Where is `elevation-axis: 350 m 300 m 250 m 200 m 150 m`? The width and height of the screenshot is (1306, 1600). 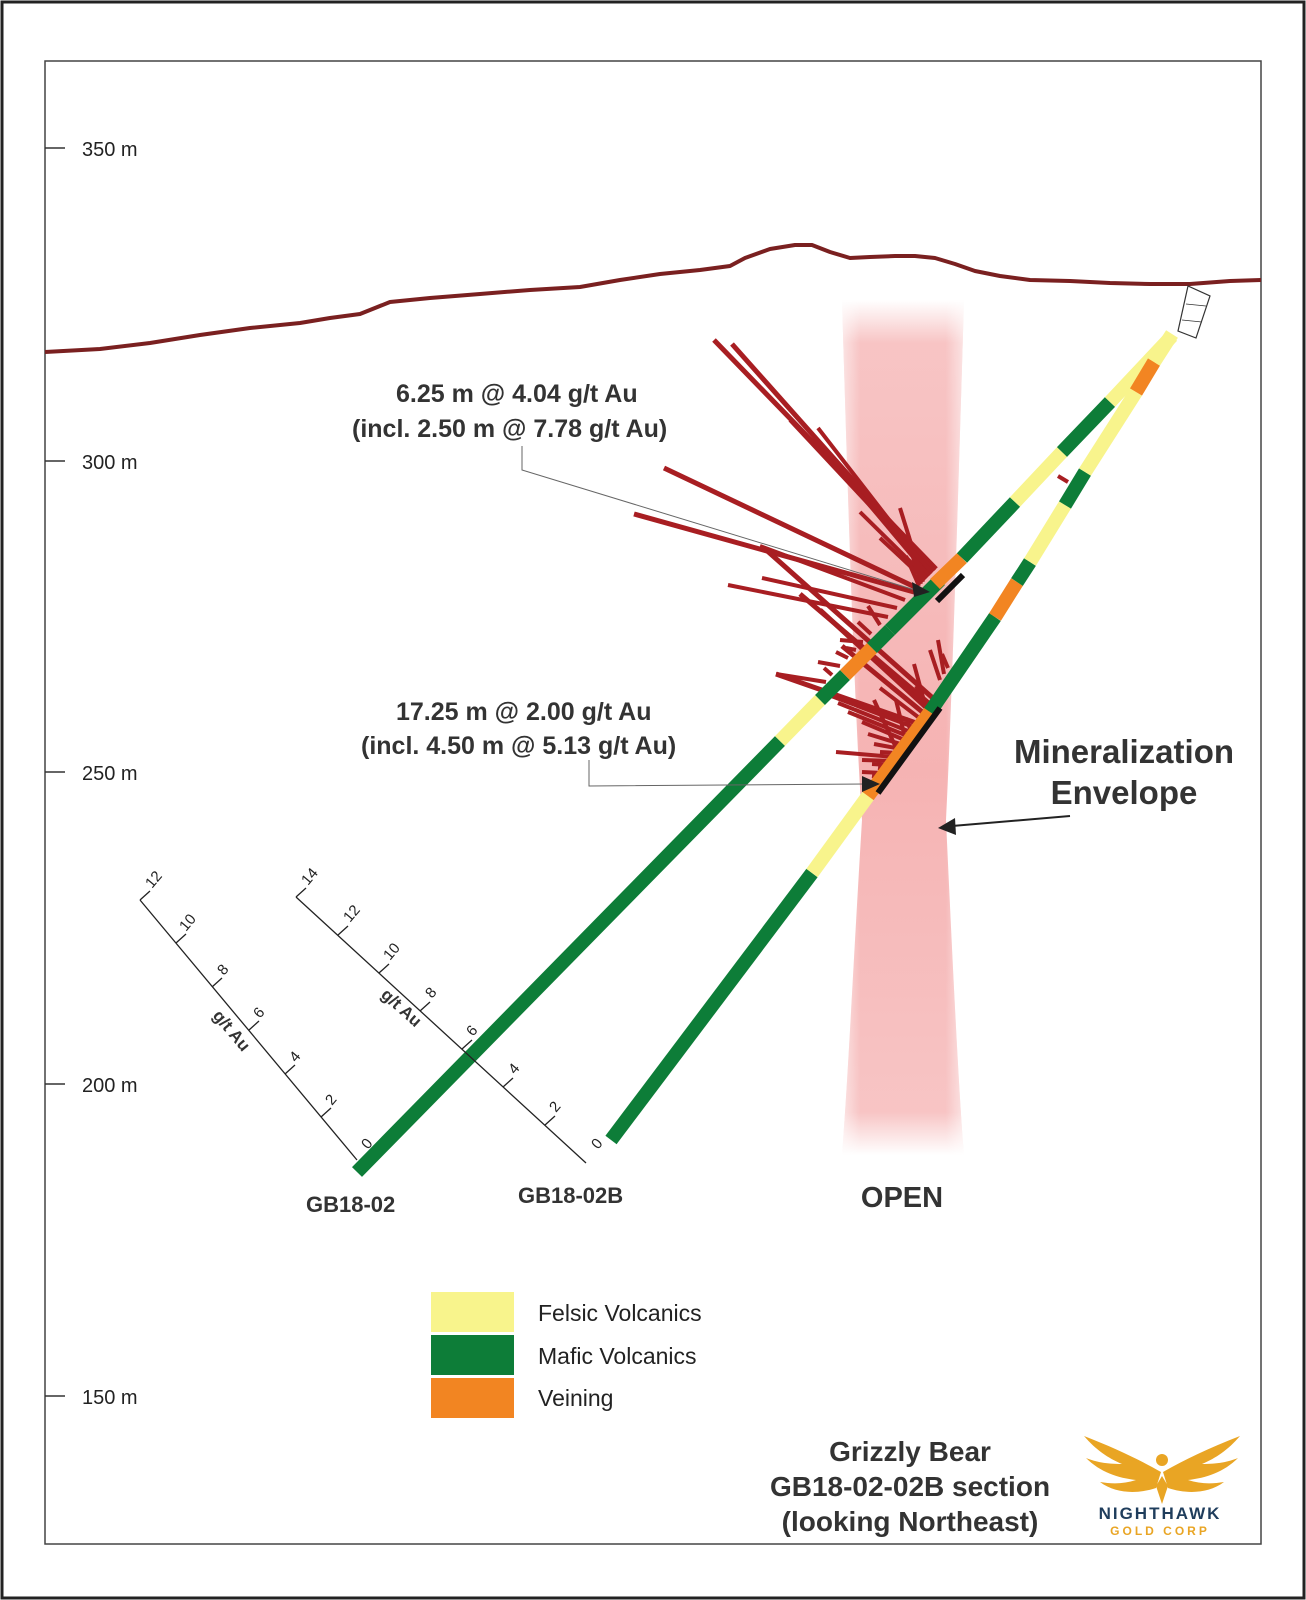
elevation-axis: 350 m 300 m 250 m 200 m 150 m is located at coordinates (91, 774).